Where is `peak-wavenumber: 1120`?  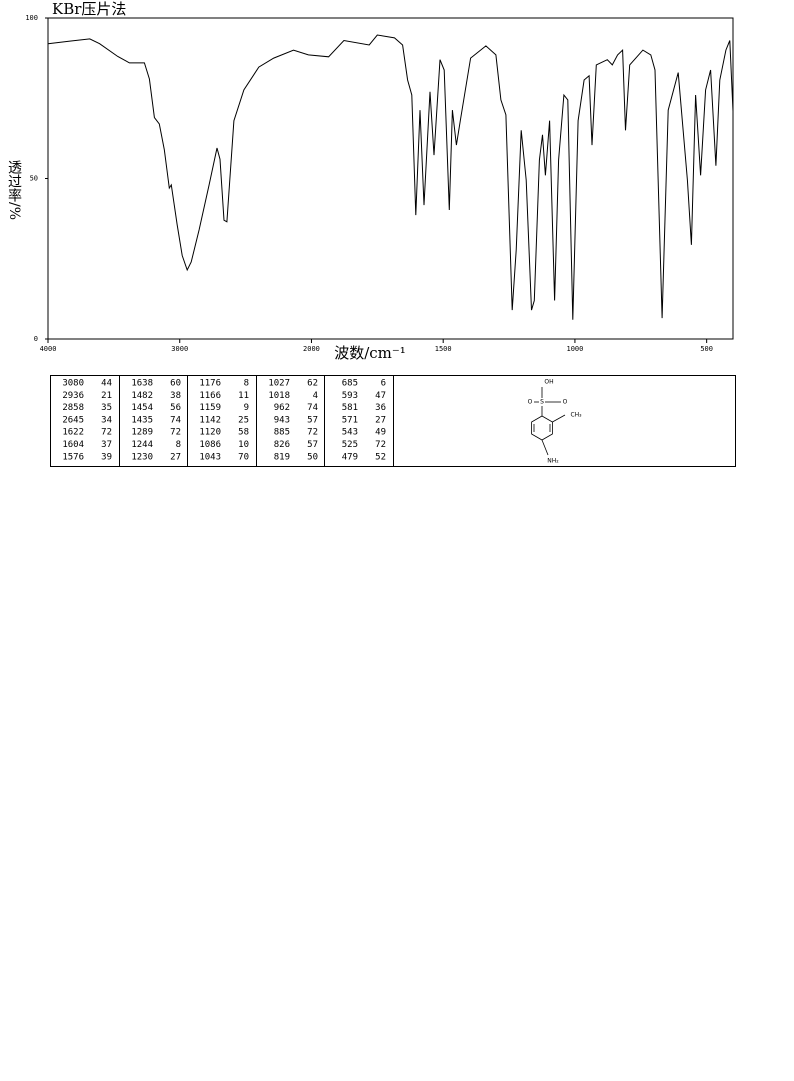
peak-wavenumber: 1120 is located at coordinates (210, 433).